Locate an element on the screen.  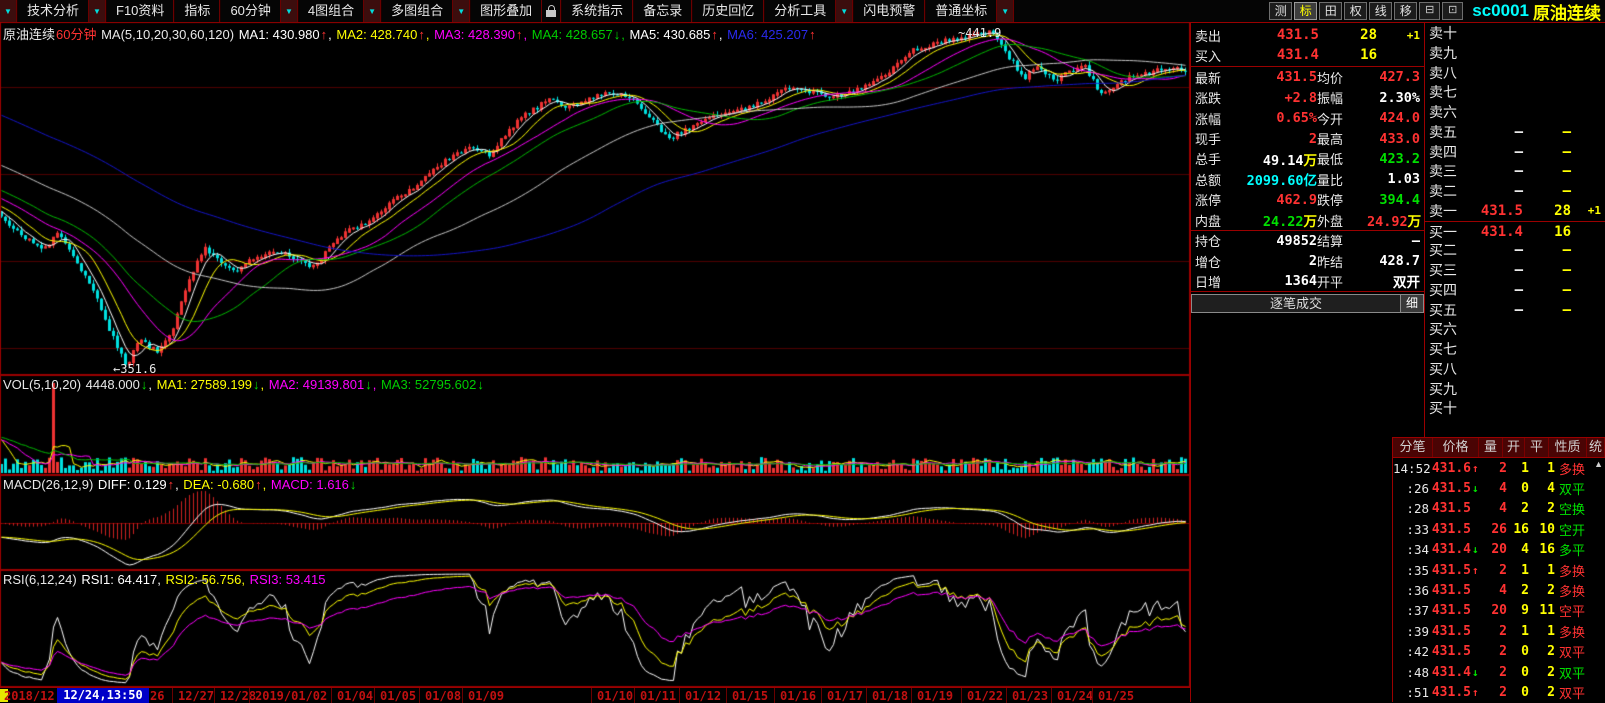
tick-row: :37 431.5 20 9 11 空平 is located at coordinates (1499, 611).